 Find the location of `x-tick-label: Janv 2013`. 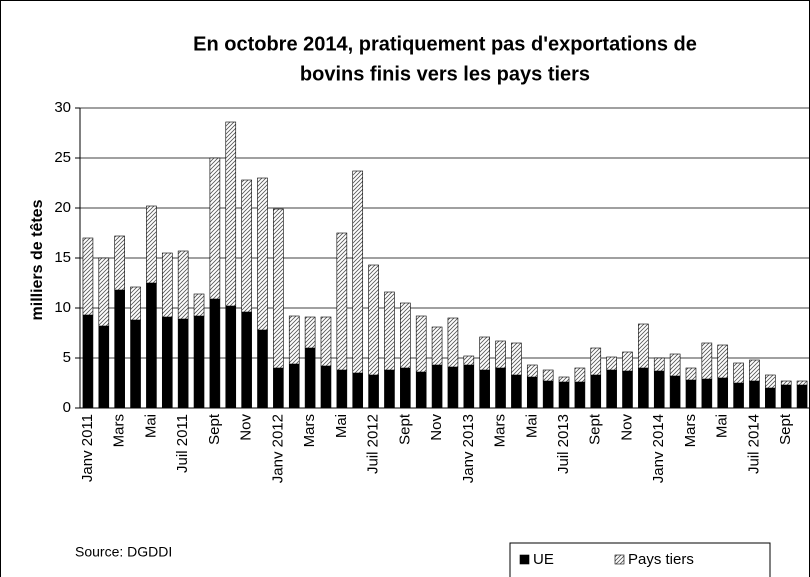

x-tick-label: Janv 2013 is located at coordinates (468, 448).